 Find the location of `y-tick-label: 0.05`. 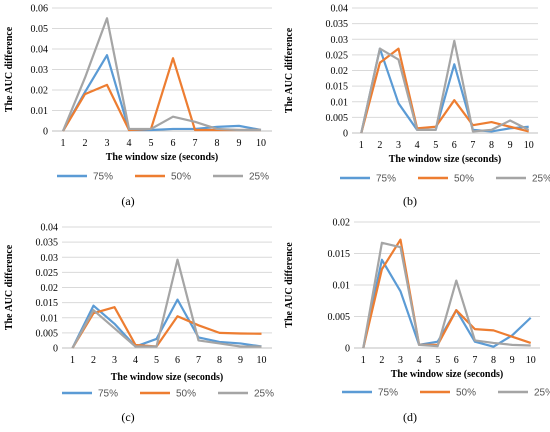

y-tick-label: 0.05 is located at coordinates (40, 29).